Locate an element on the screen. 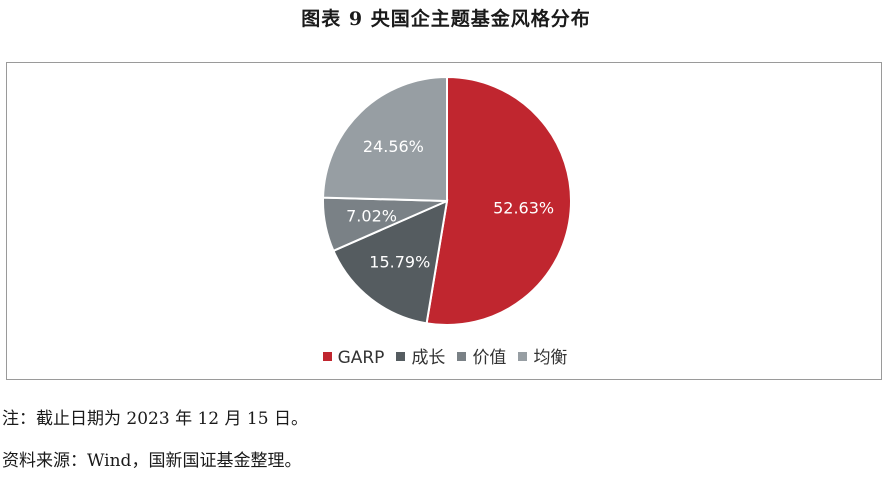 The image size is (892, 478). chart-title: 图表 9 央国企主题基金风格分布 is located at coordinates (446, 19).